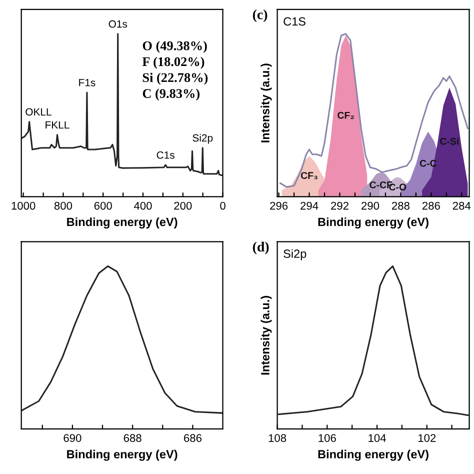 This screenshot has height=474, width=474. I want to click on x-tick-label: 800, so click(63, 206).